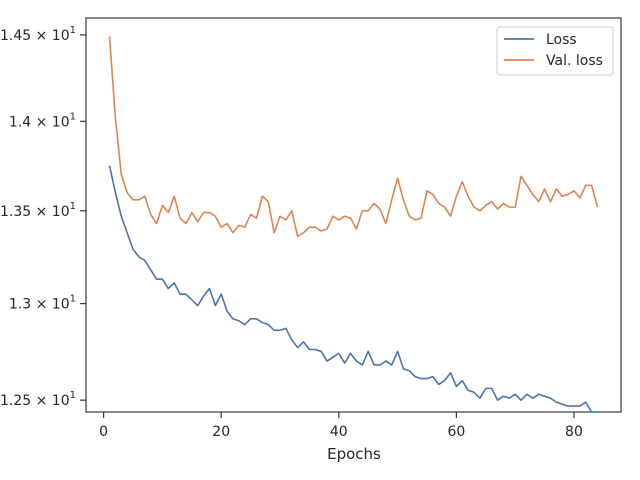  What do you see at coordinates (38, 34) in the screenshot?
I see `y-tick-label: 1.45 × 10¹` at bounding box center [38, 34].